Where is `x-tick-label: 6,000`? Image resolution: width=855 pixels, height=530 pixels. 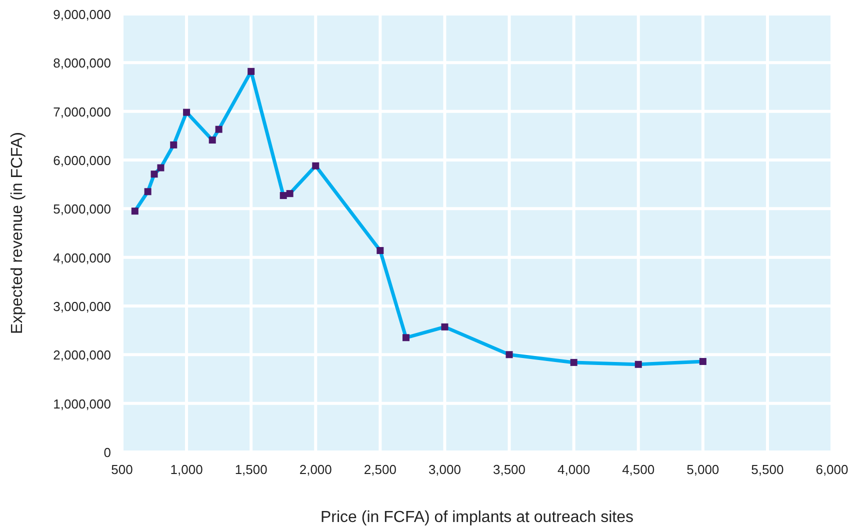
x-tick-label: 6,000 is located at coordinates (832, 469).